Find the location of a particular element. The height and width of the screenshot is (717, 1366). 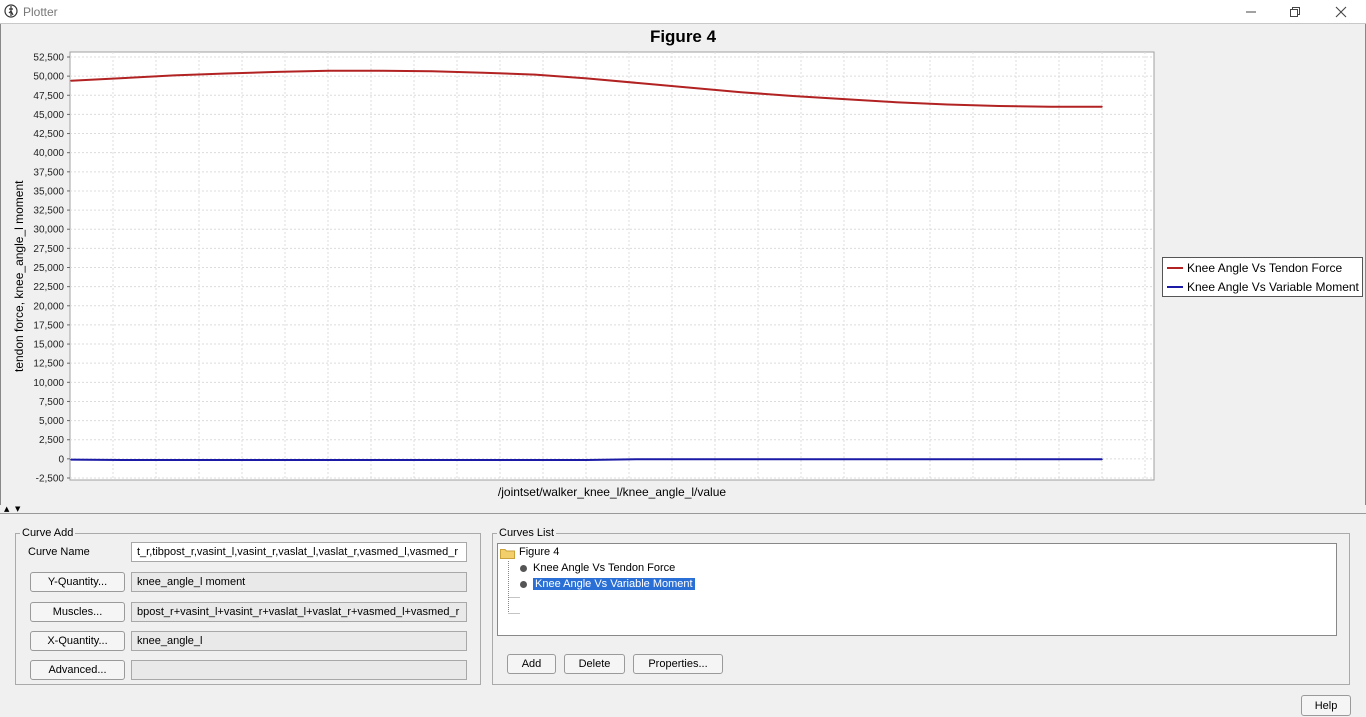

y-tick-label: 37,500 is located at coordinates (48, 172).